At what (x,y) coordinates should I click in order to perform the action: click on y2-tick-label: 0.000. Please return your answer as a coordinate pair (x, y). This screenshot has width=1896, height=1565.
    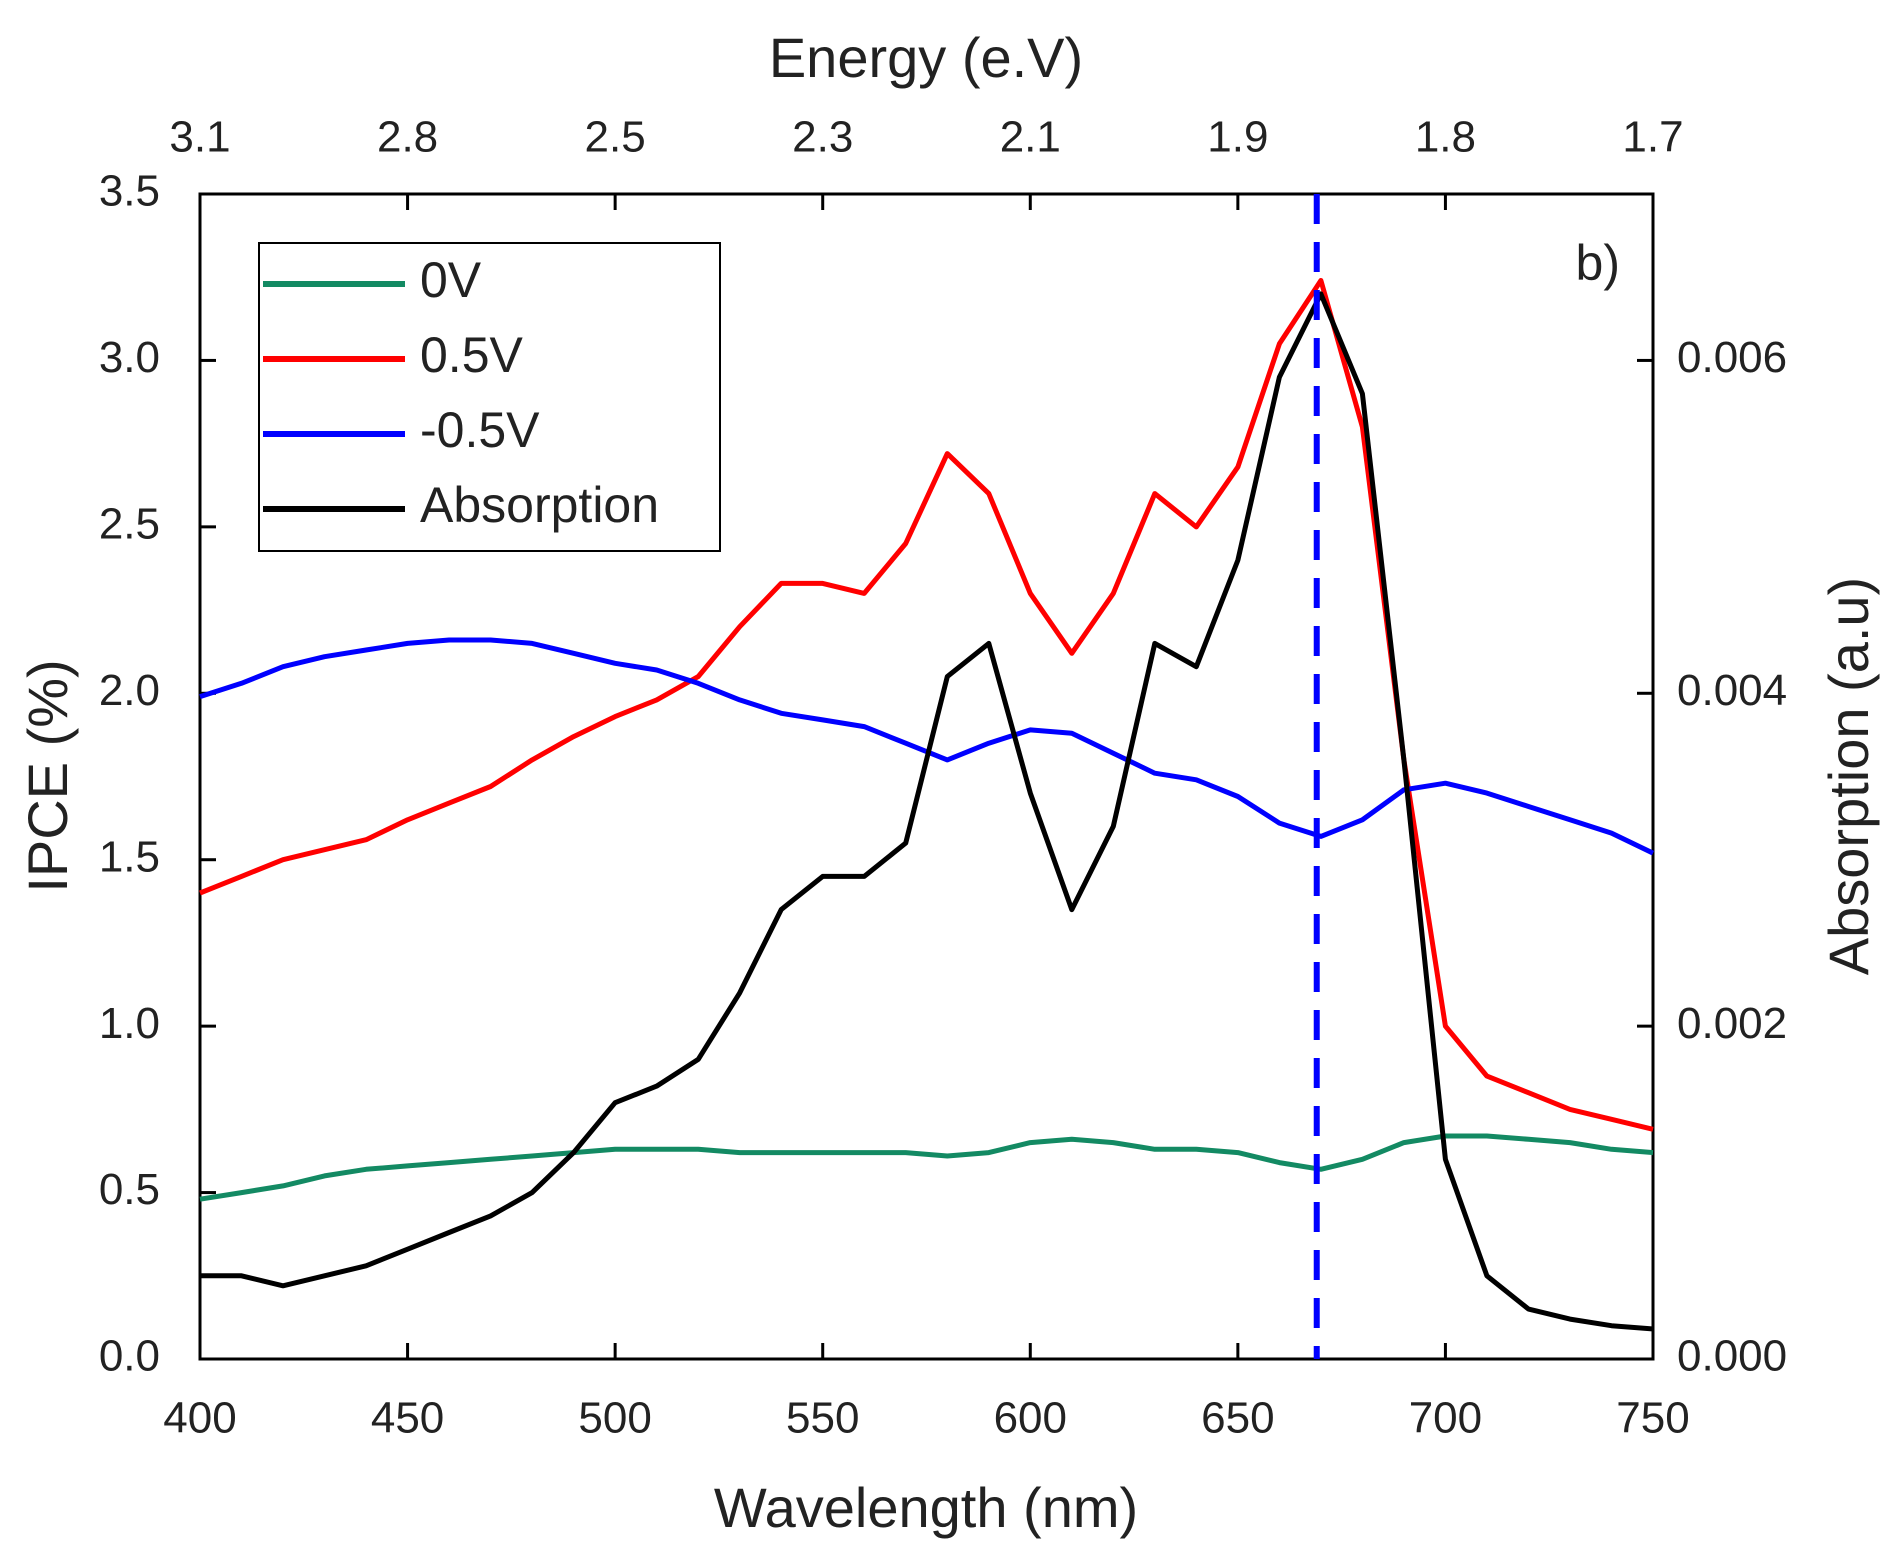
    Looking at the image, I should click on (1732, 1356).